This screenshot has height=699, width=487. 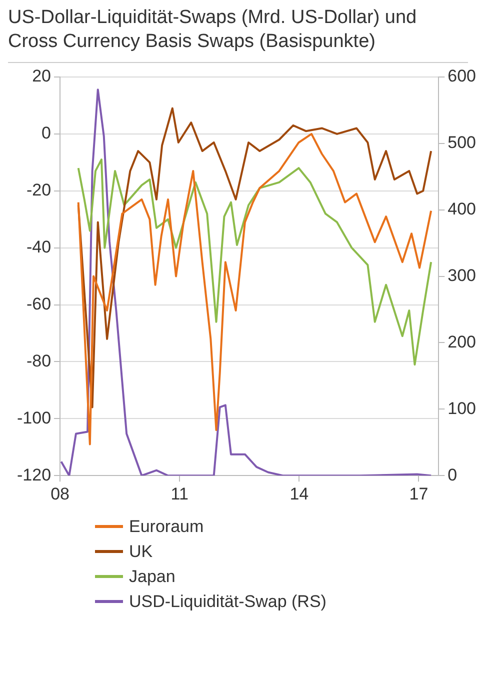 I want to click on y2-tick-label: 200, so click(x=462, y=342).